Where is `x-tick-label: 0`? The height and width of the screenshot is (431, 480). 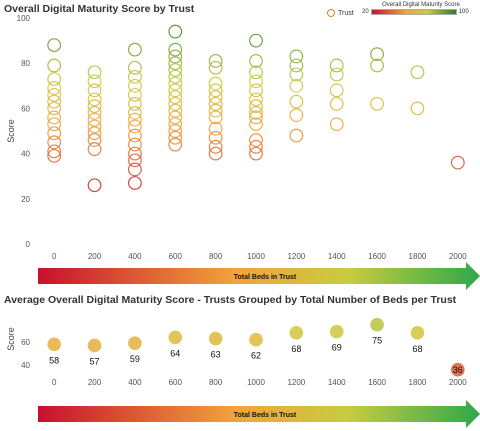
x-tick-label: 0 is located at coordinates (54, 382).